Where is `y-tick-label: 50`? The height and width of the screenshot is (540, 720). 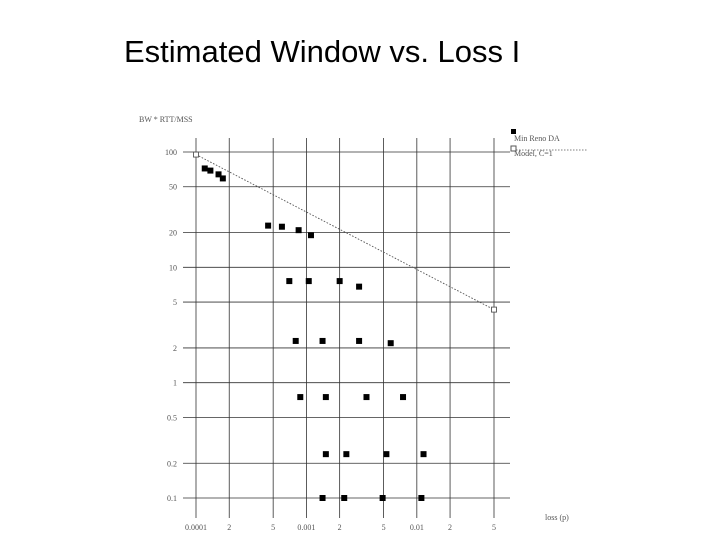
y-tick-label: 50 is located at coordinates (173, 187).